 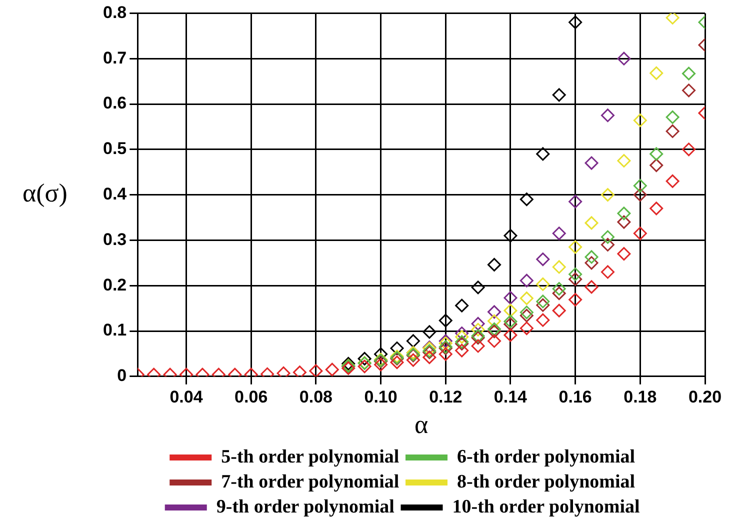 What do you see at coordinates (115, 194) in the screenshot?
I see `y-tick-label: 0.4` at bounding box center [115, 194].